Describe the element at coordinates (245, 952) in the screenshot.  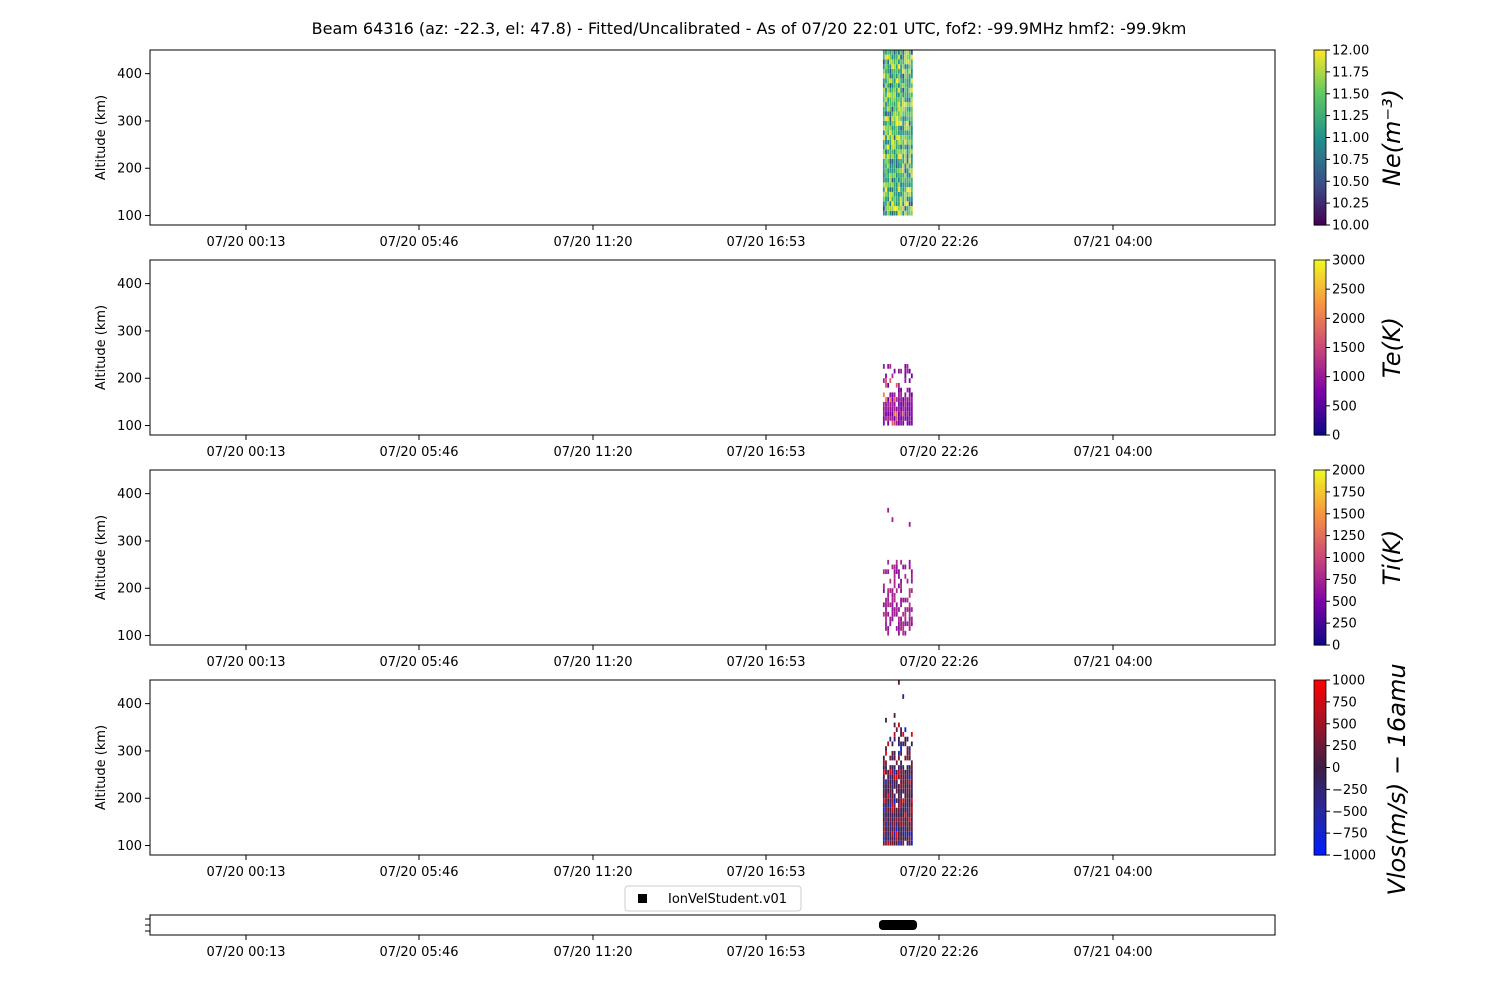
I see `x-tick-label: 07/20 00:13` at that location.